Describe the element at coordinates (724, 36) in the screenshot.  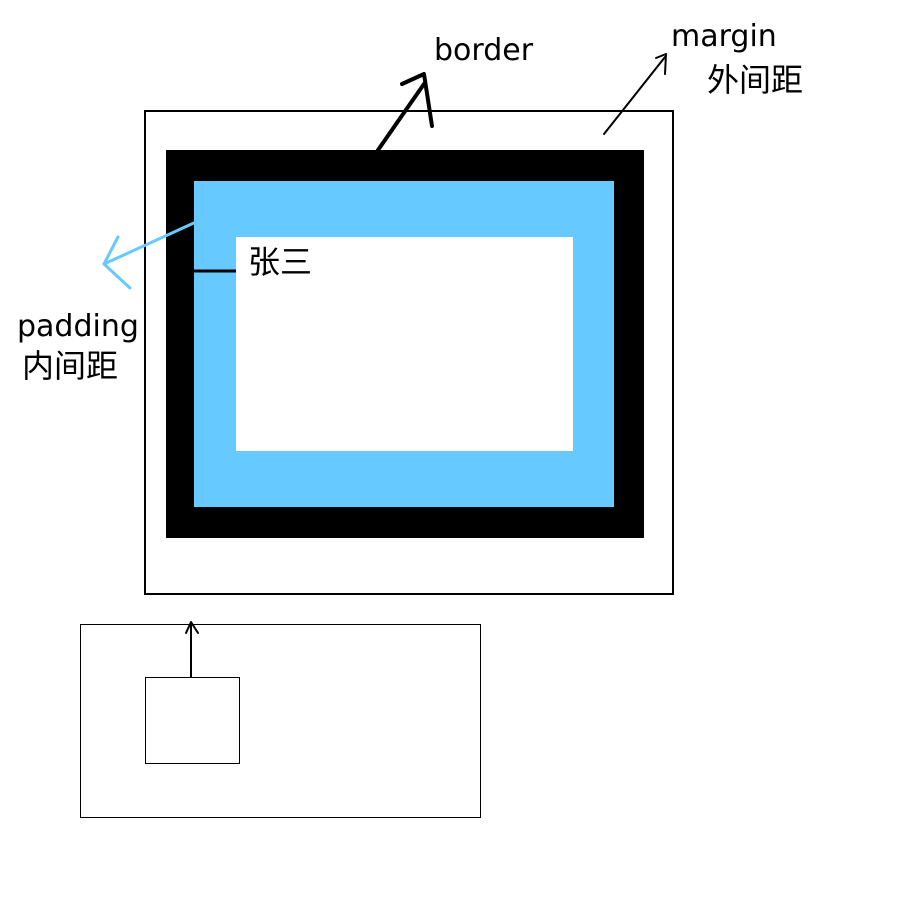
I see `margin-label: margin` at that location.